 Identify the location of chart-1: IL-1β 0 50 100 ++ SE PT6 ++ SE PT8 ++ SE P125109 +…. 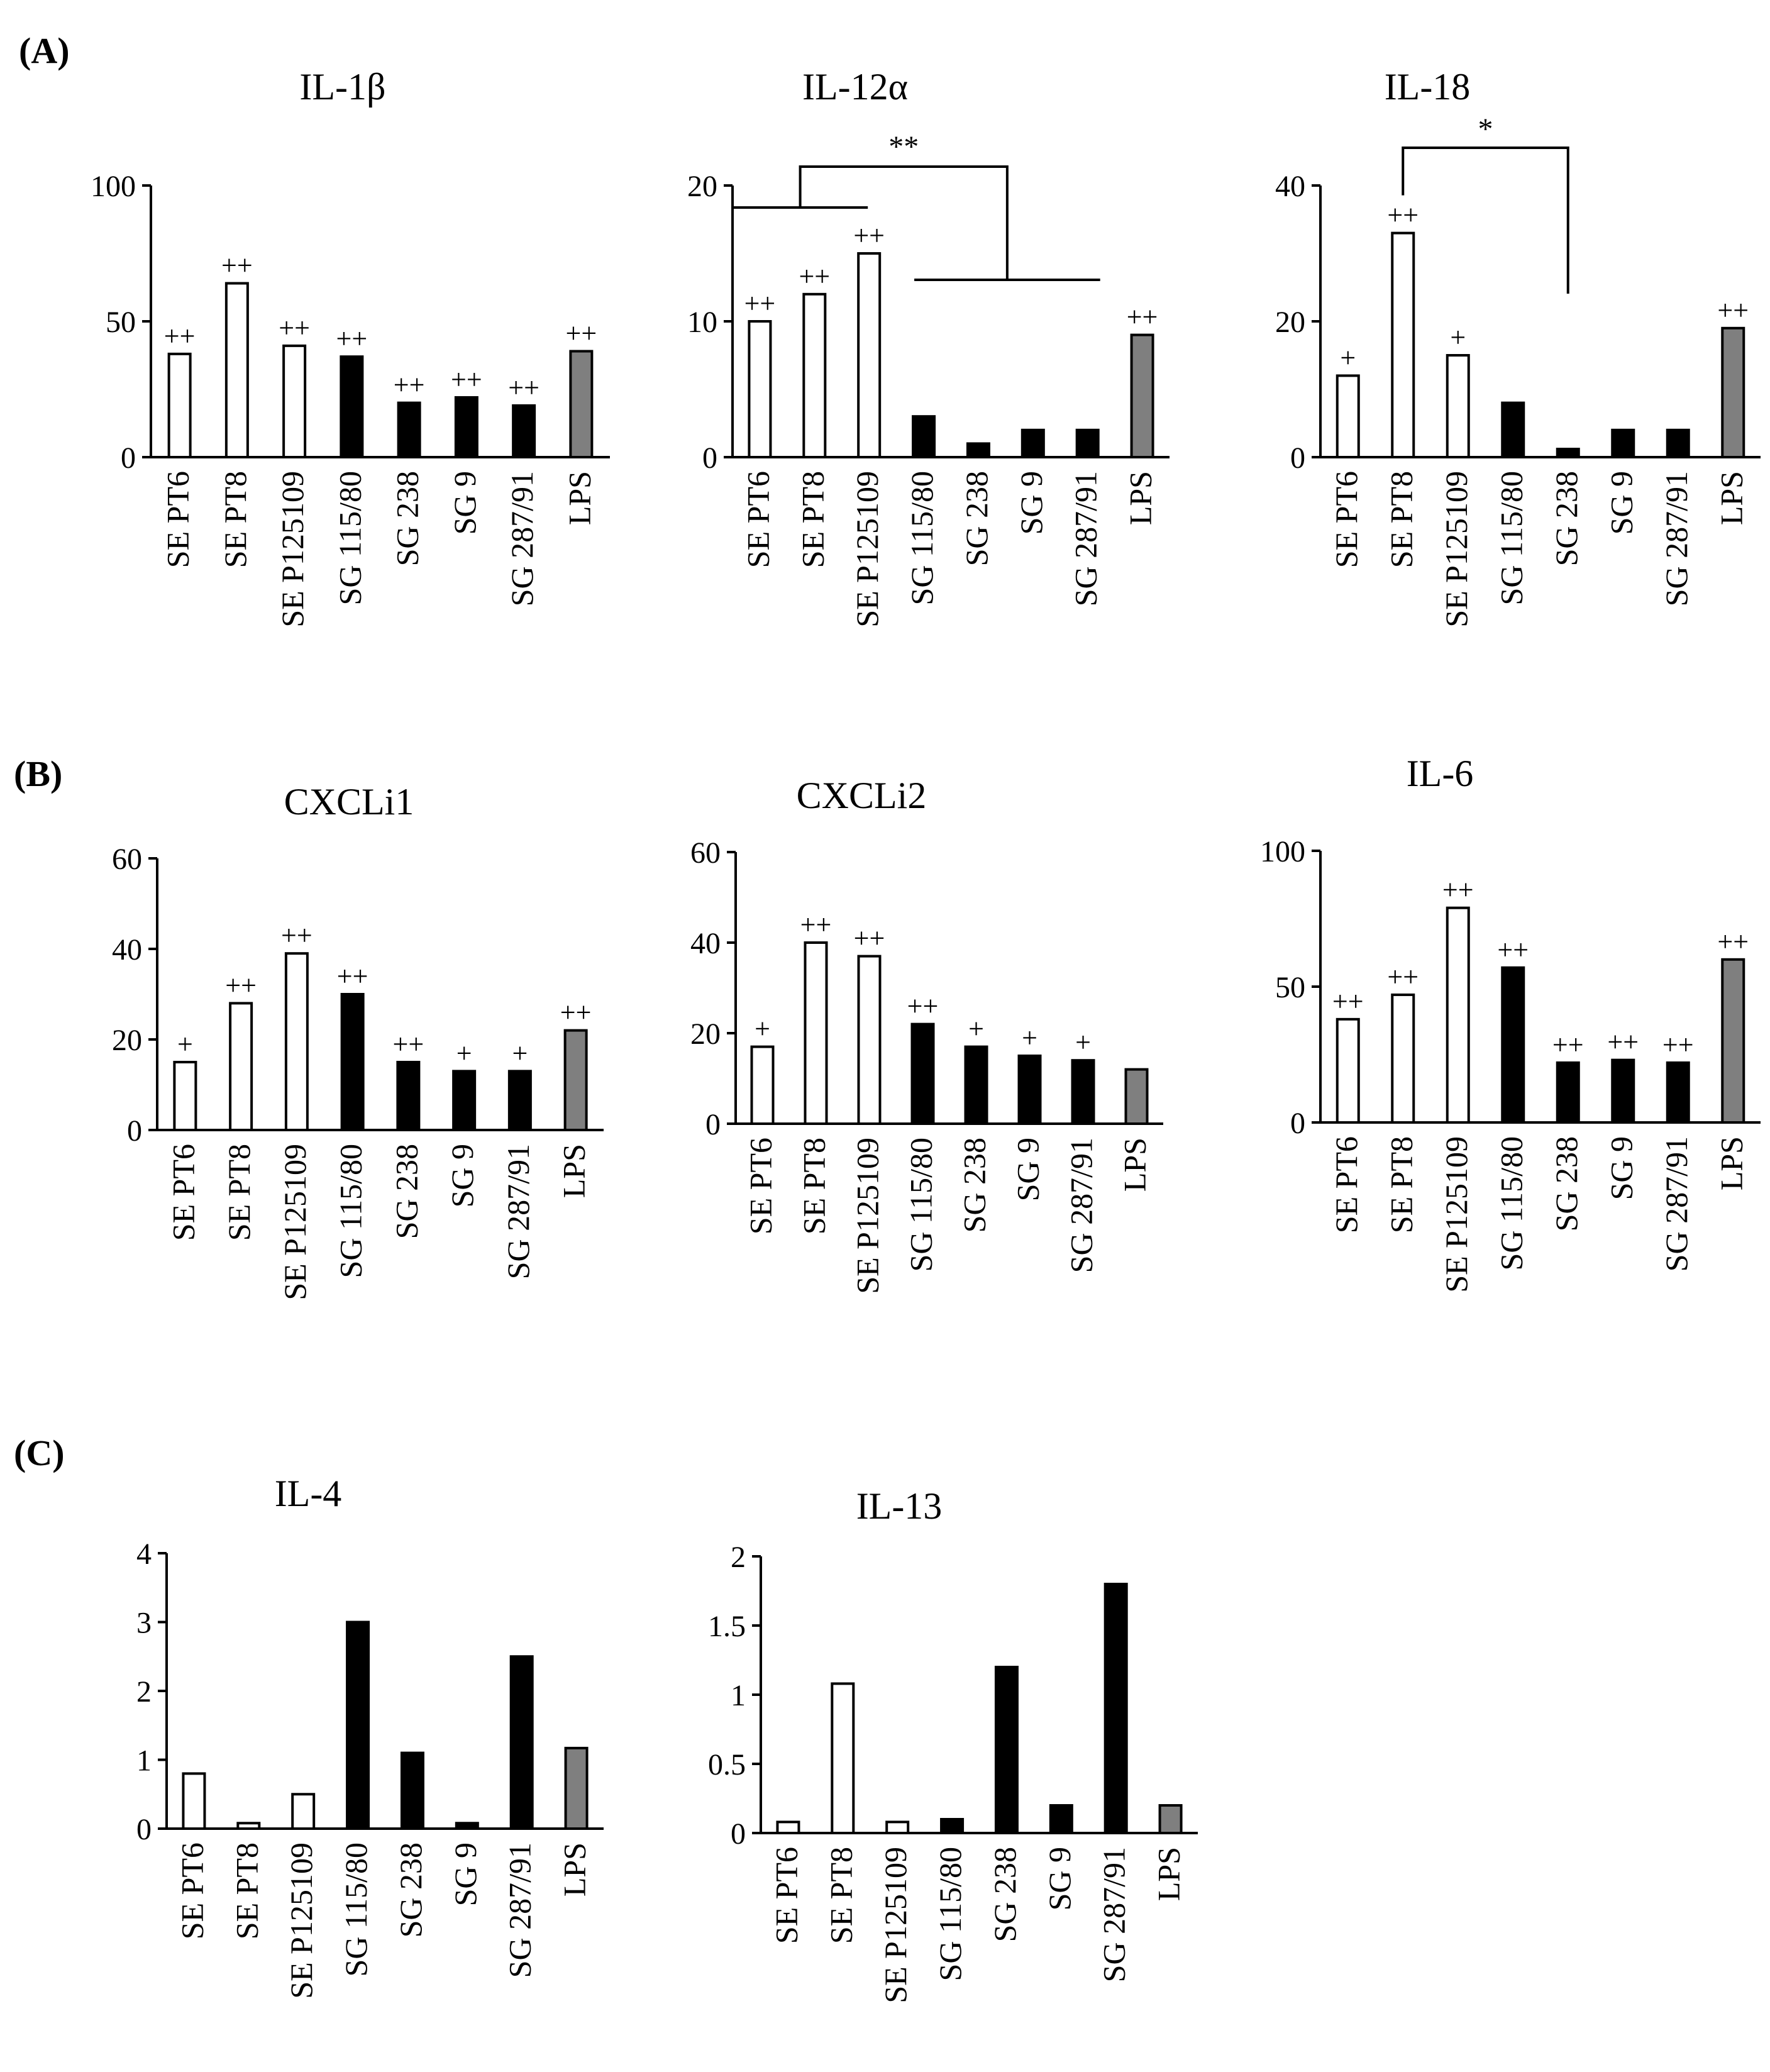
(350, 347).